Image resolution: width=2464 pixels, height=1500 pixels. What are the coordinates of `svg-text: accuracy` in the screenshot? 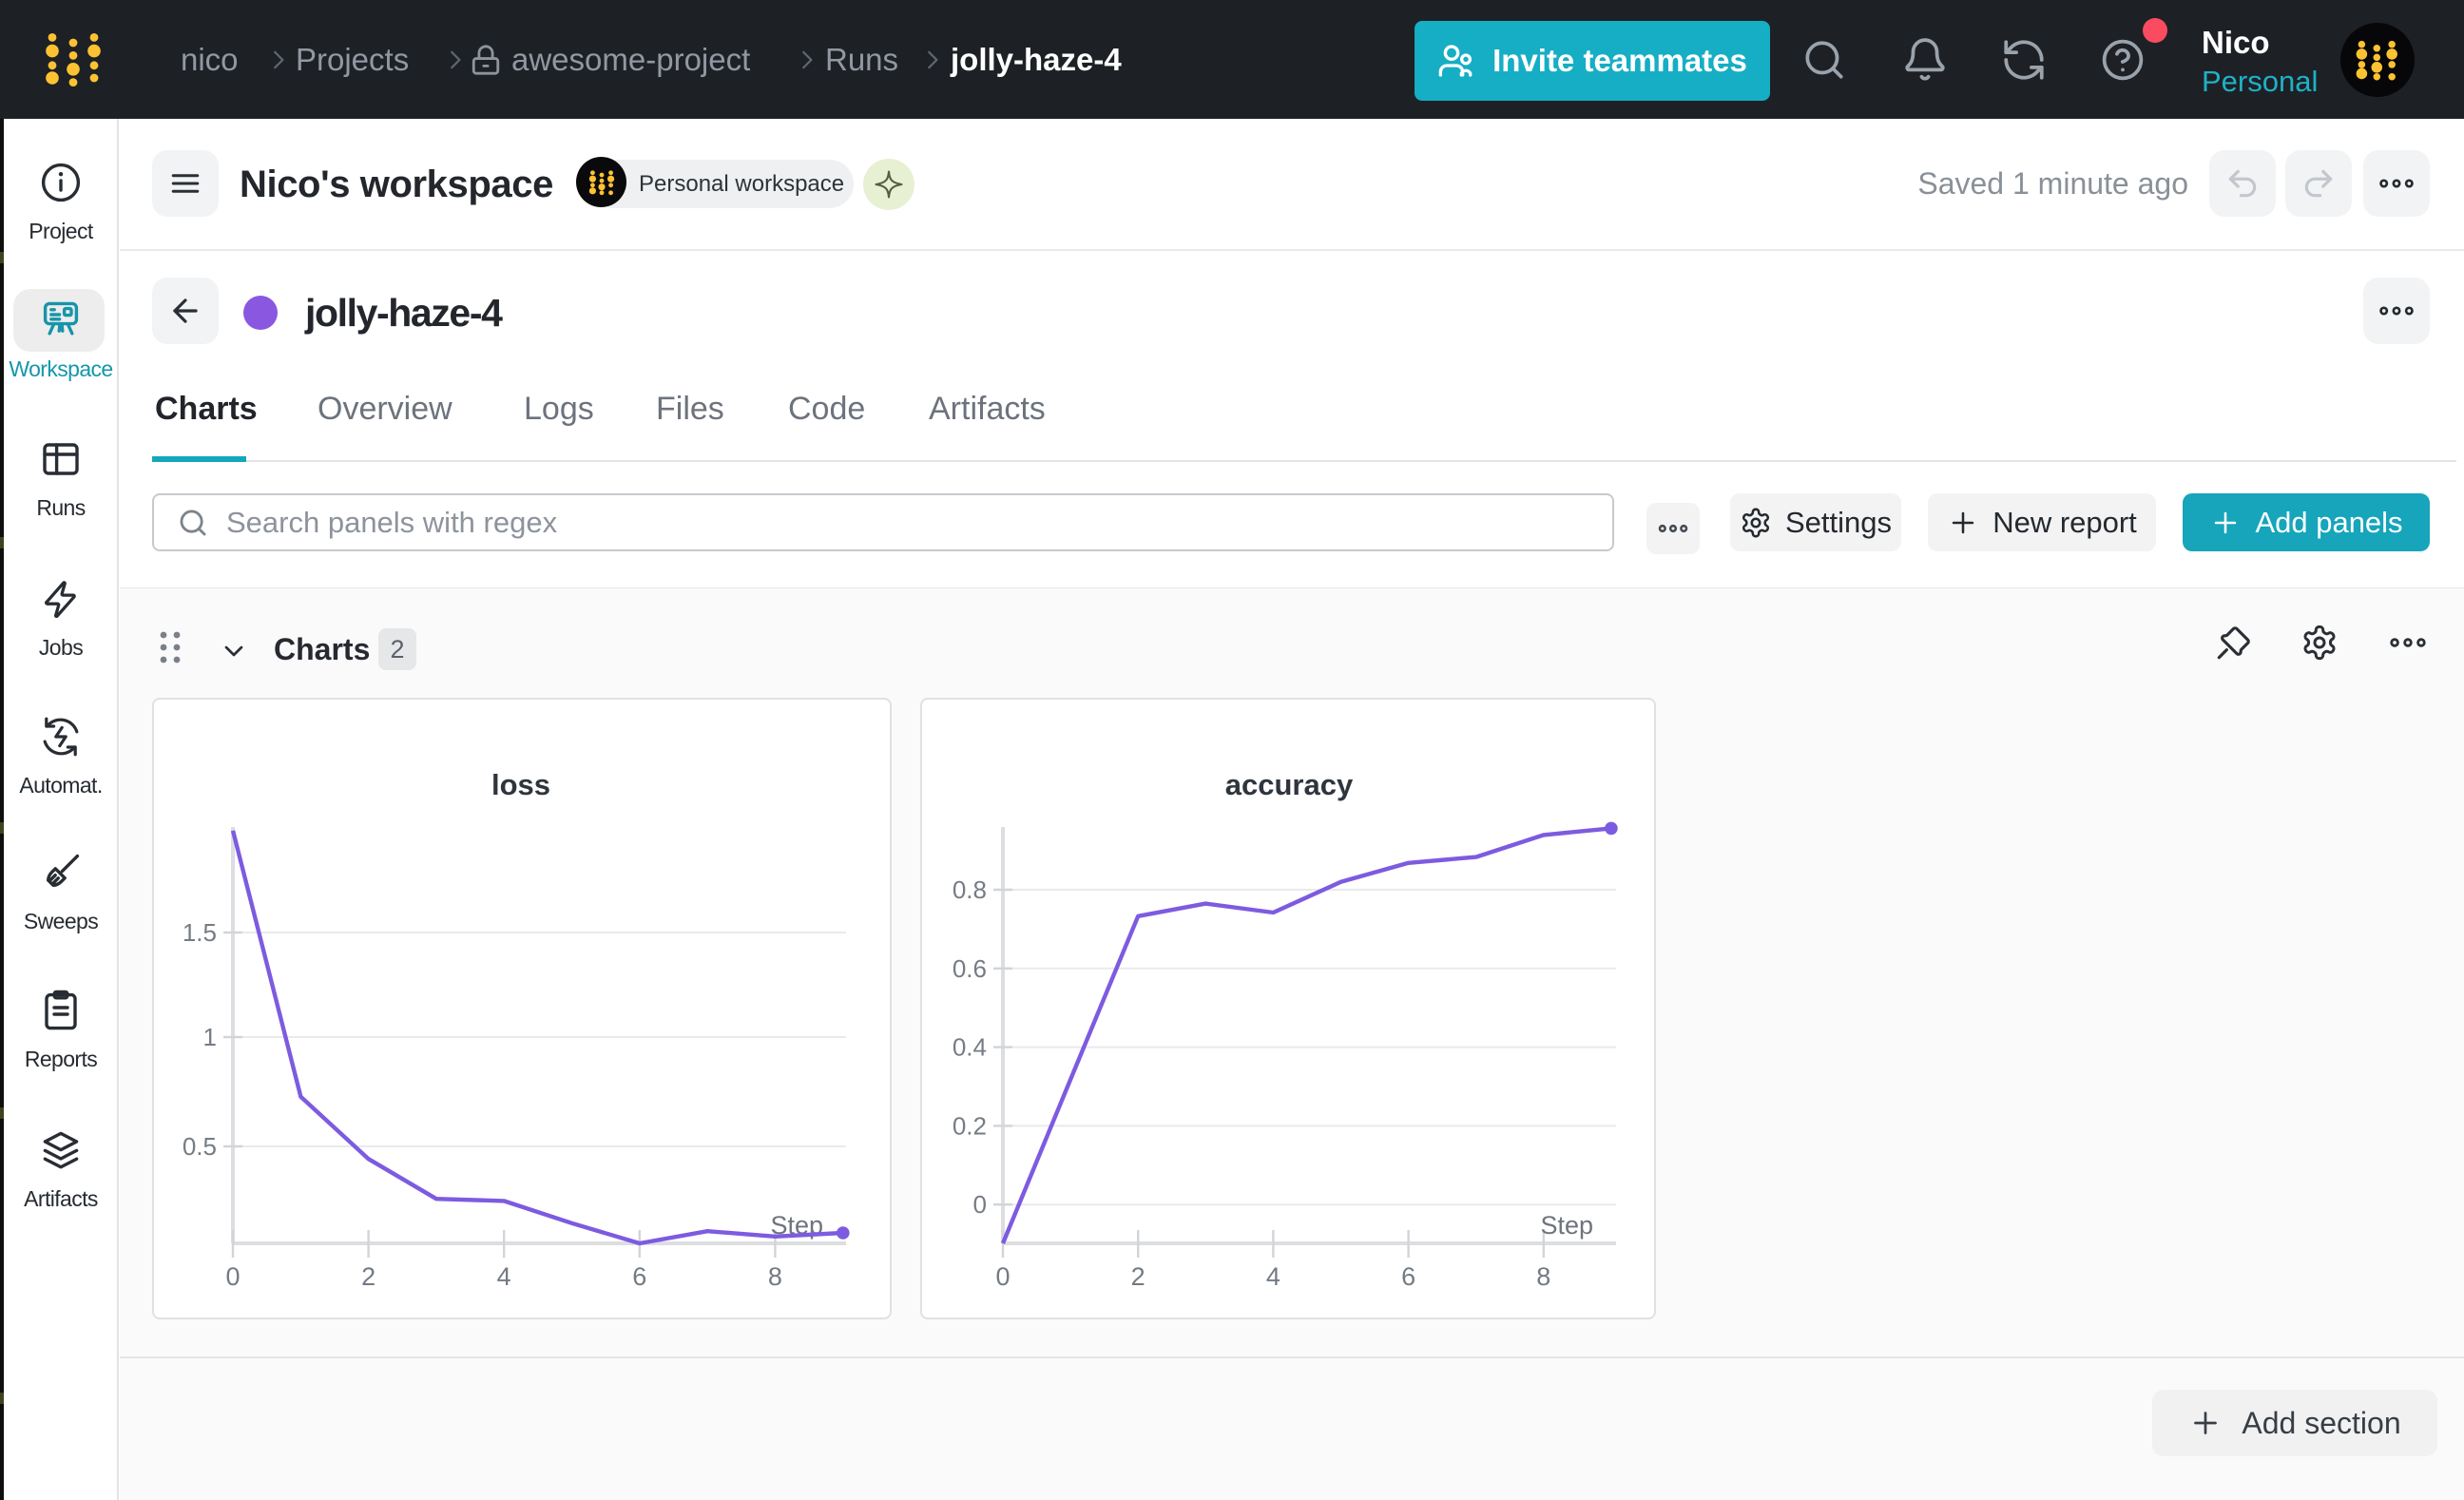 It's located at (1289, 784).